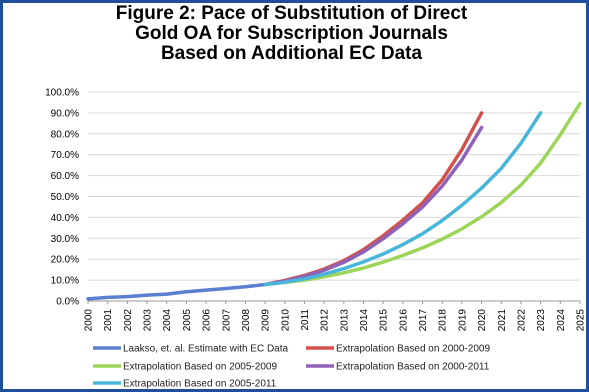 Image resolution: width=589 pixels, height=392 pixels. I want to click on x-tick-label: 2007, so click(226, 320).